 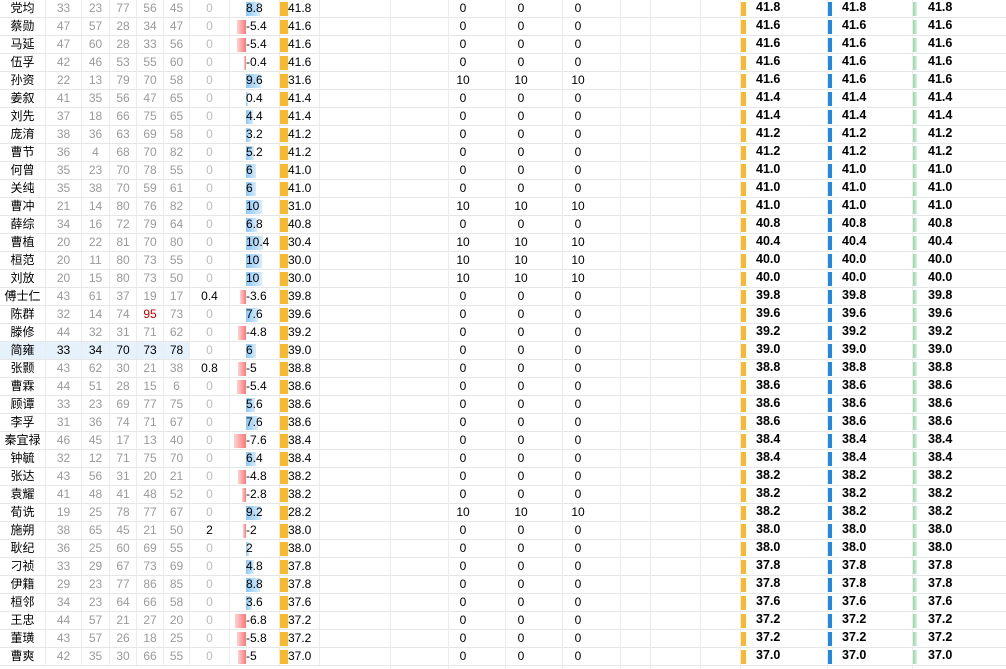 What do you see at coordinates (177, 602) in the screenshot?
I see `stat-cell: 58` at bounding box center [177, 602].